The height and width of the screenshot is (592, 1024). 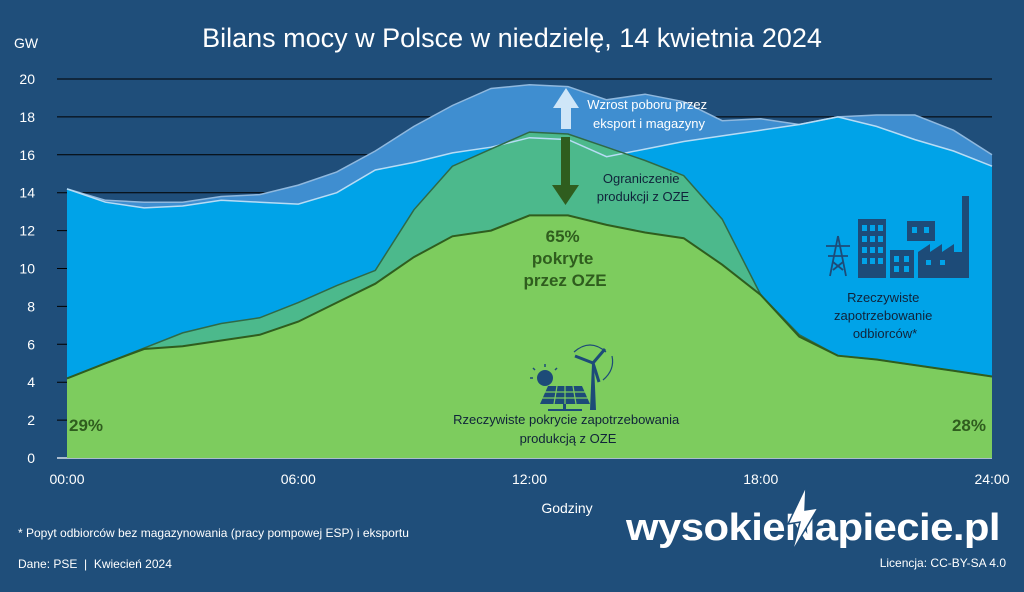 What do you see at coordinates (26, 43) in the screenshot?
I see `y-axis-unit: GW` at bounding box center [26, 43].